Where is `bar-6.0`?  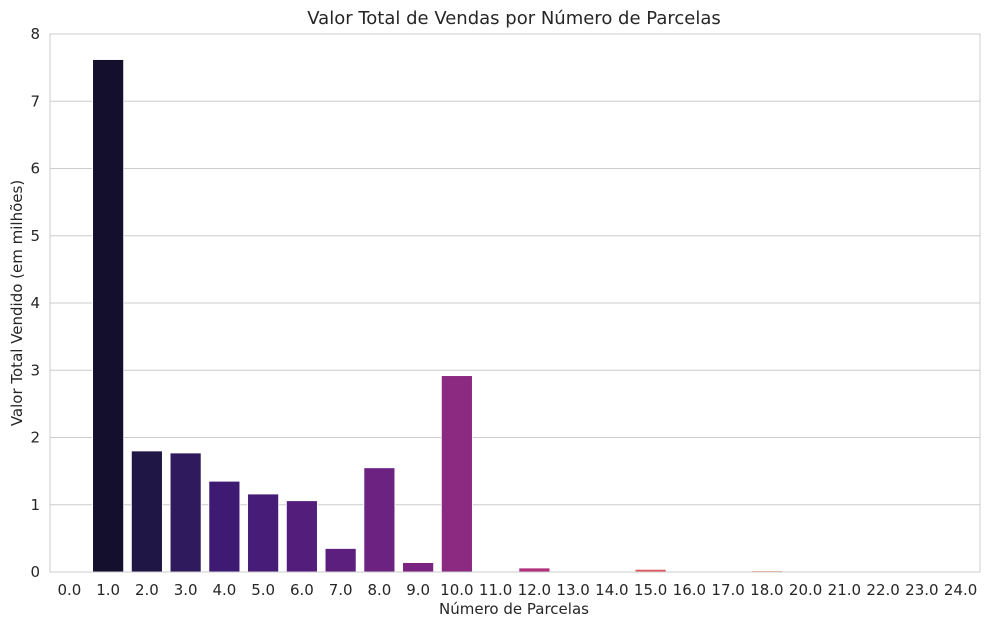 bar-6.0 is located at coordinates (301, 536).